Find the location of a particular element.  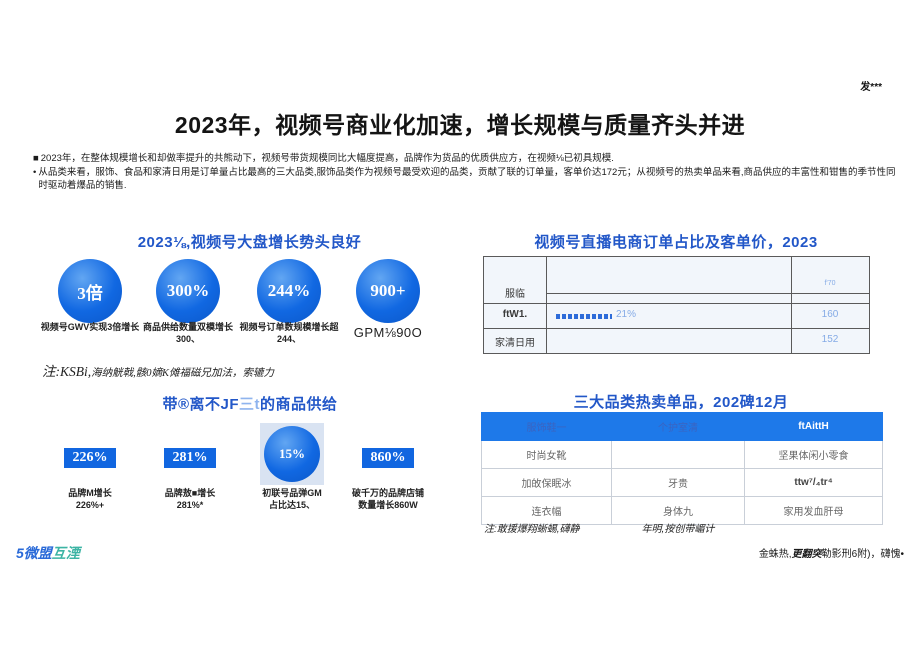

supply-title-part: 的商品供给 is located at coordinates (299, 404).